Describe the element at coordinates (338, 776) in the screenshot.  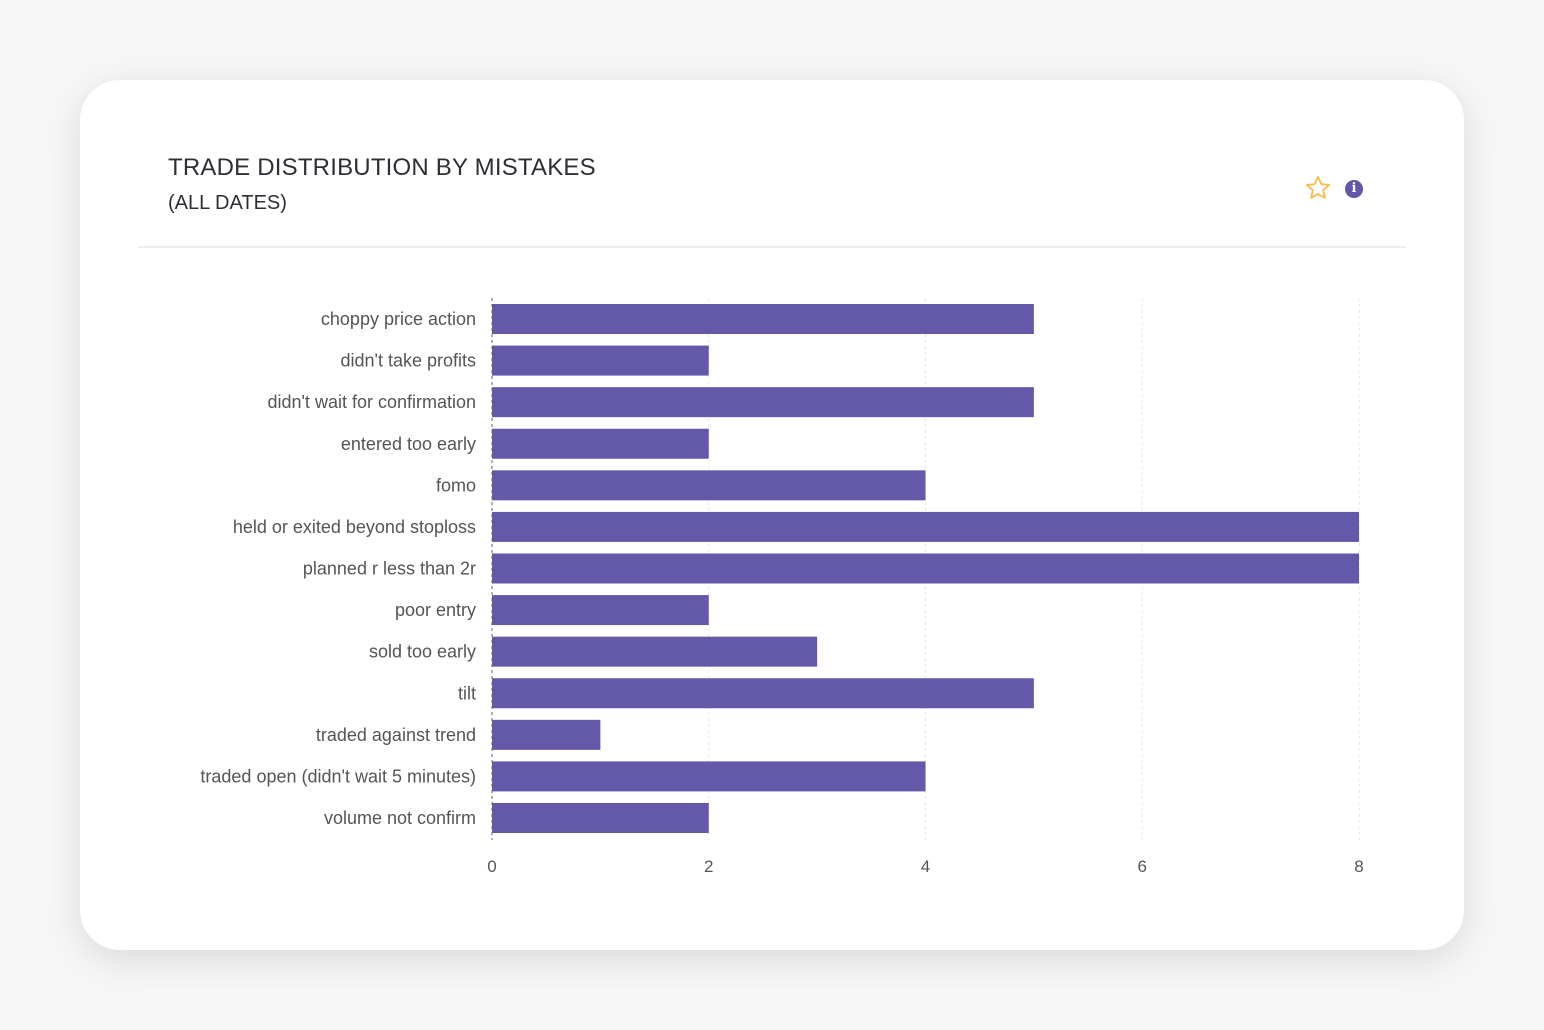
I see `y-category-label: traded open (didn't wait 5 minutes)` at that location.